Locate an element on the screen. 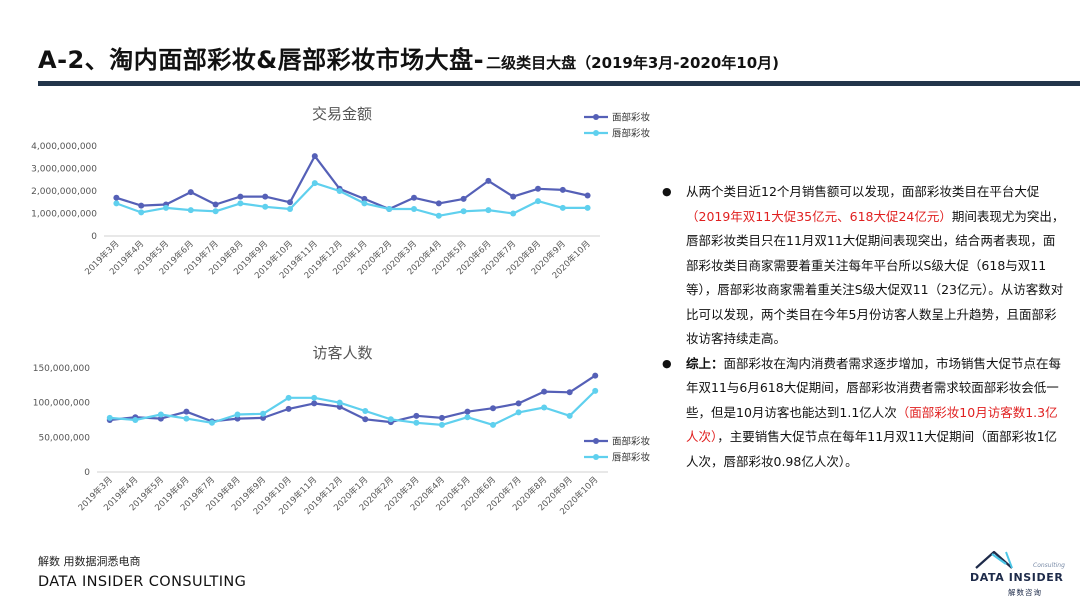  y-tick-label: 2,000,000,000 is located at coordinates (64, 192).